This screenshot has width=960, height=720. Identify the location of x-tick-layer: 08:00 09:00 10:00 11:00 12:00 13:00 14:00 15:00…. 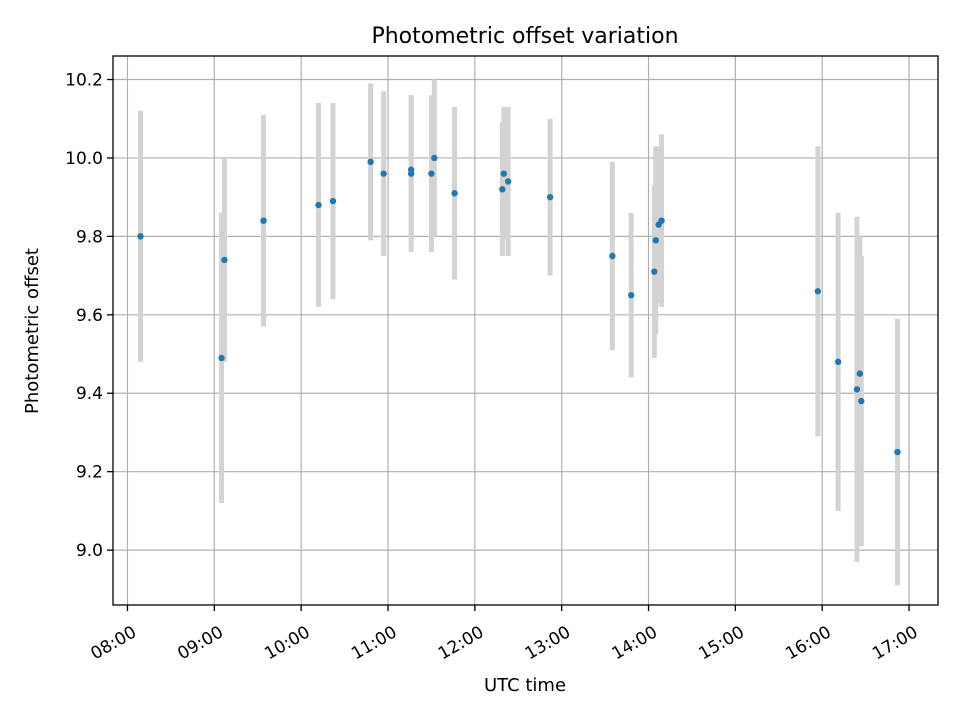
(505, 634).